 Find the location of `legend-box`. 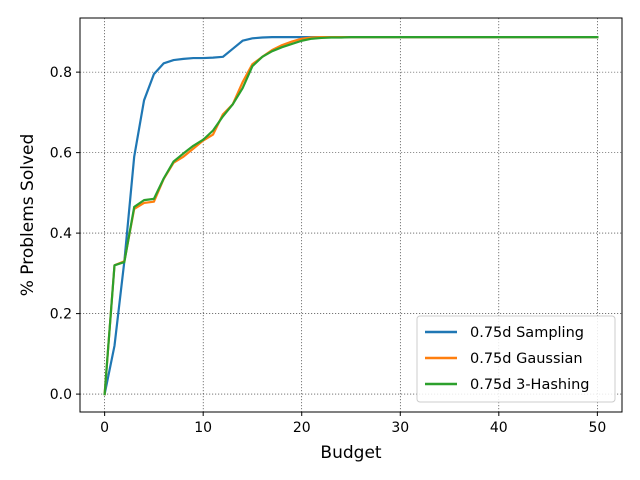

legend-box is located at coordinates (516, 359).